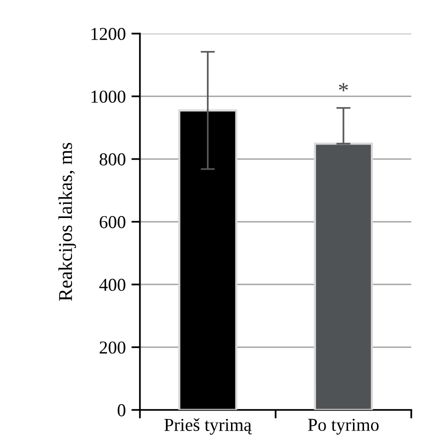 The image size is (424, 448). Describe the element at coordinates (343, 426) in the screenshot. I see `x-tick-label: Po tyrimo` at that location.